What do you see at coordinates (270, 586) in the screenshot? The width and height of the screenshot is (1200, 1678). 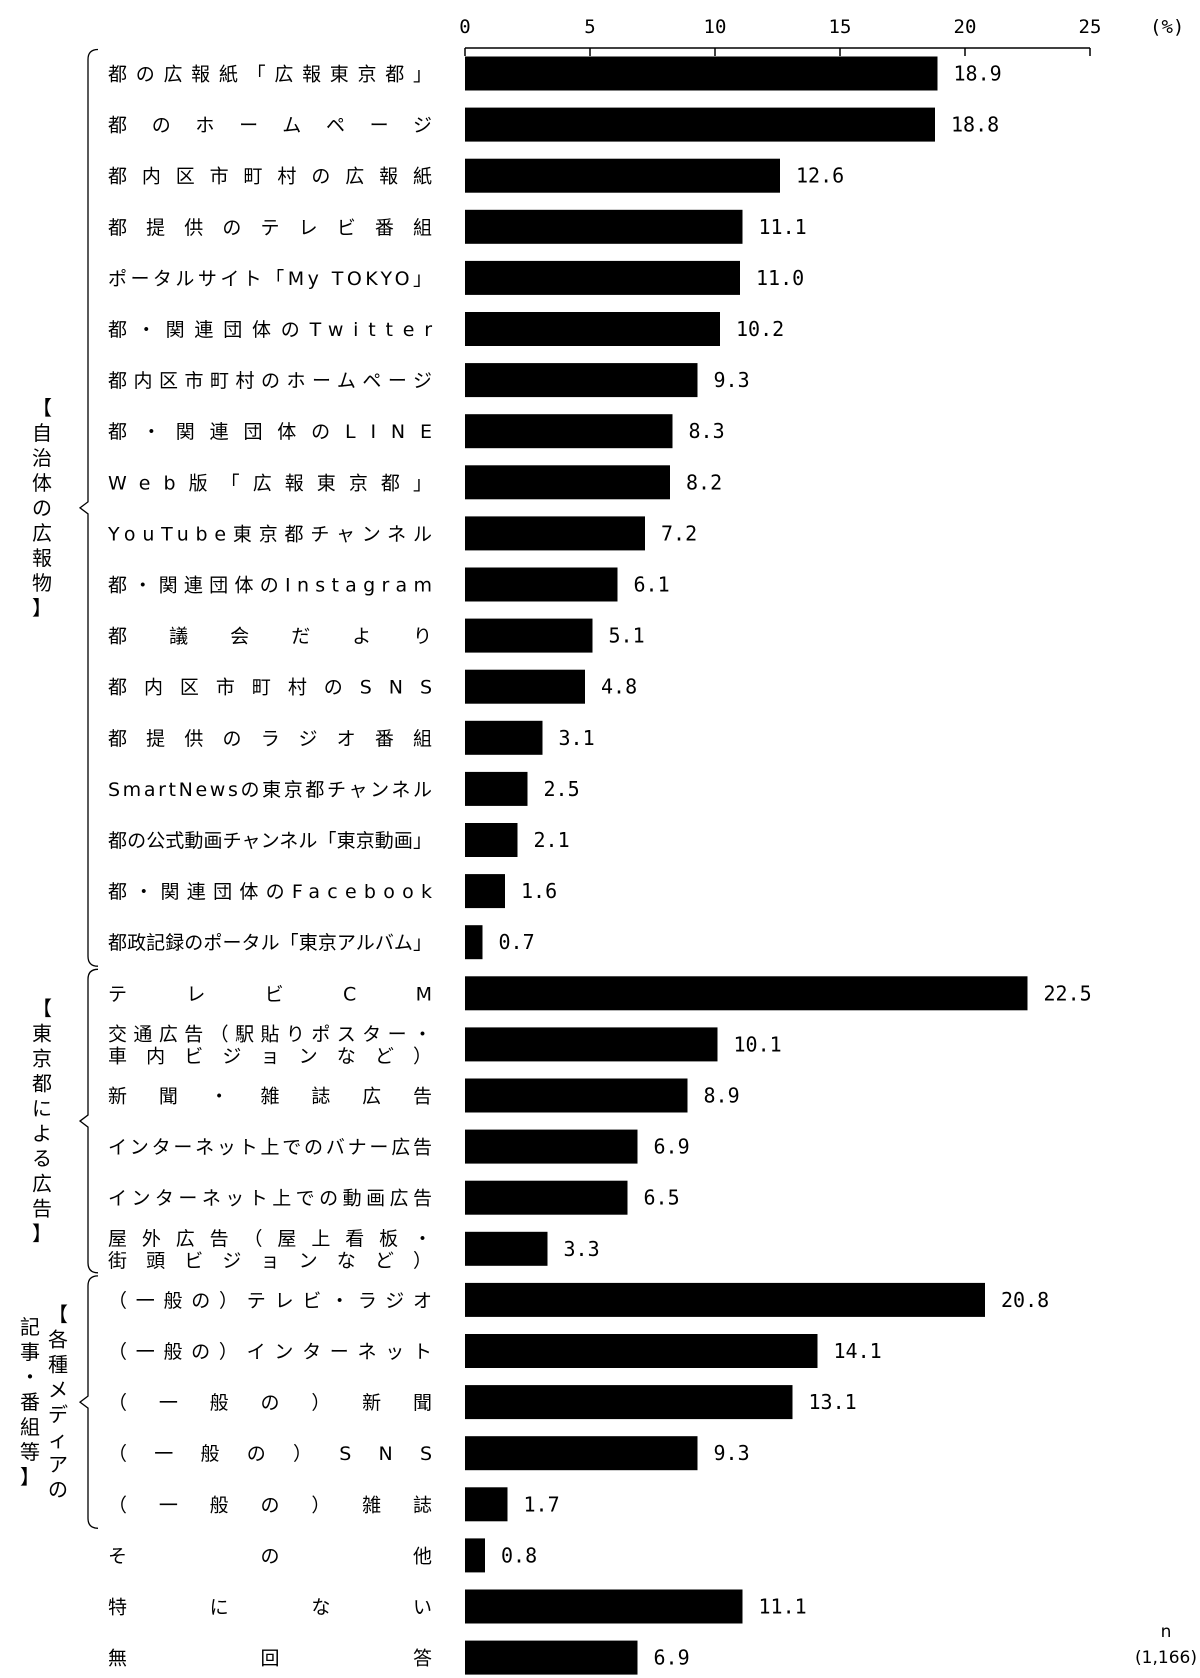 I see `category-label: 都・関連団体のInstagram` at bounding box center [270, 586].